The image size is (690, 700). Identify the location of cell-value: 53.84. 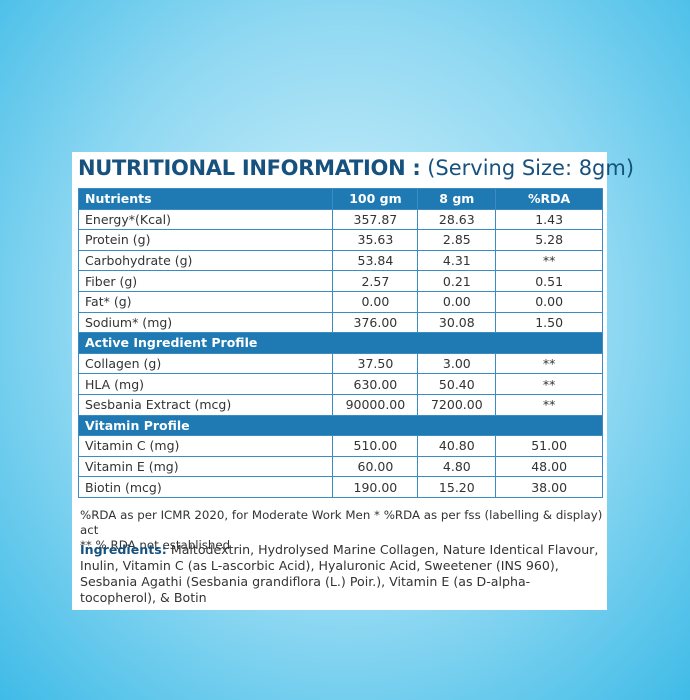
(375, 260).